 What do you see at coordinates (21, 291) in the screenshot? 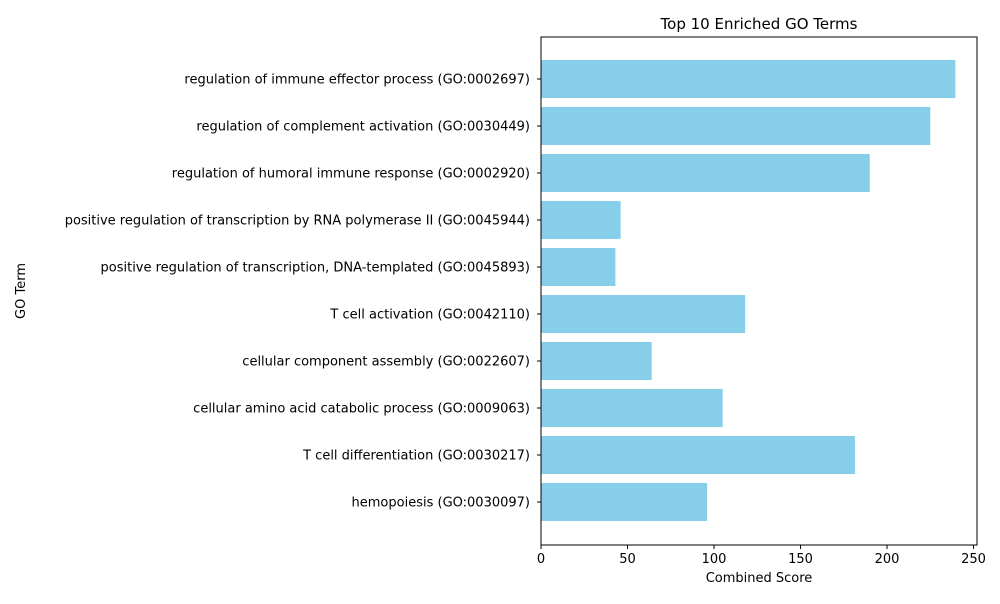
I see `y-axis-label: GO Term` at bounding box center [21, 291].